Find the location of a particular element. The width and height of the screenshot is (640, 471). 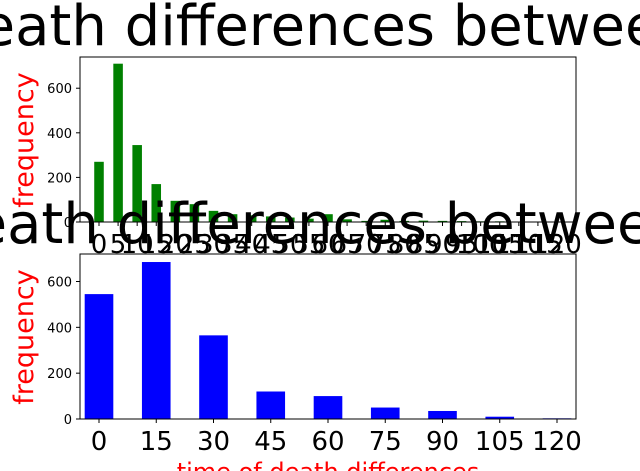

x-tick-label: 40 is located at coordinates (251, 245).